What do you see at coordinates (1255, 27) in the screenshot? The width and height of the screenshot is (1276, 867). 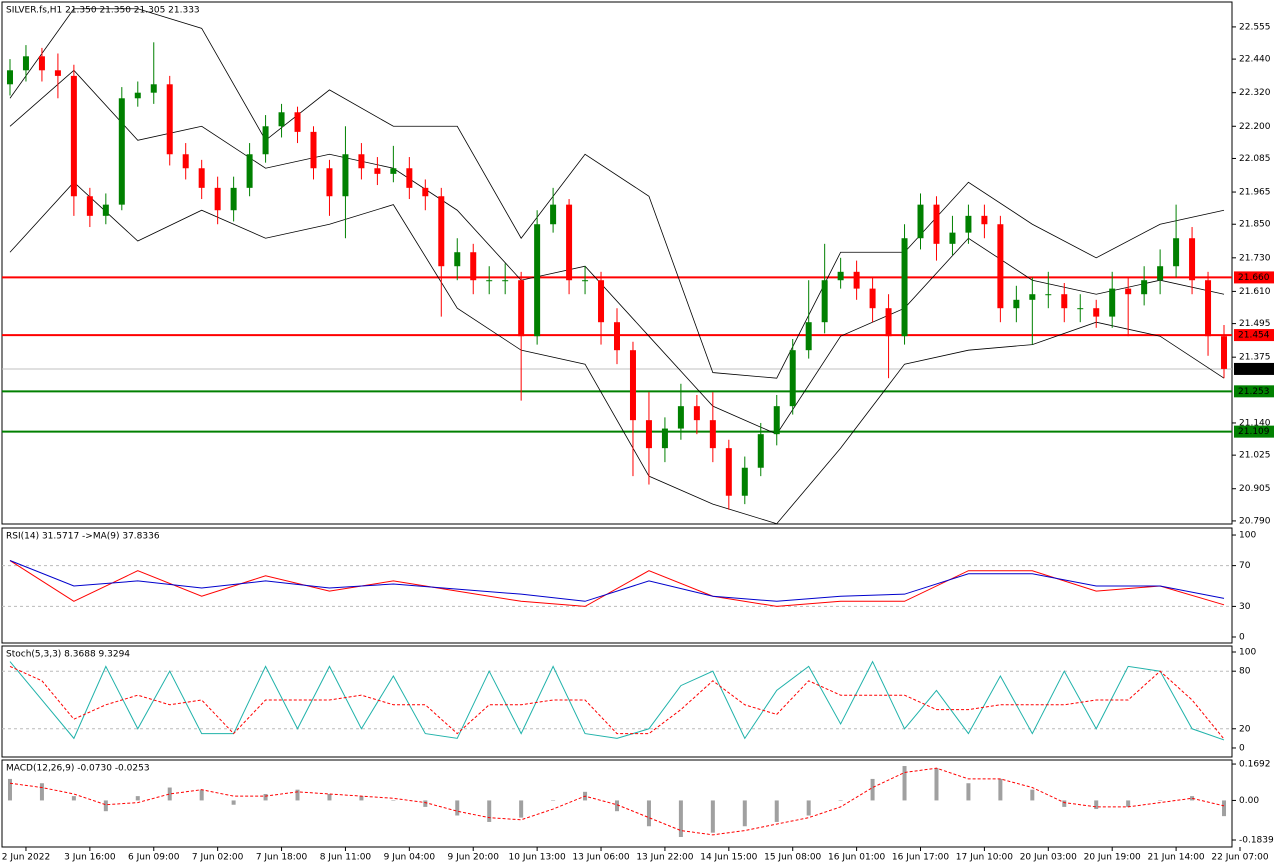 I see `y-tick-label: 22.555` at bounding box center [1255, 27].